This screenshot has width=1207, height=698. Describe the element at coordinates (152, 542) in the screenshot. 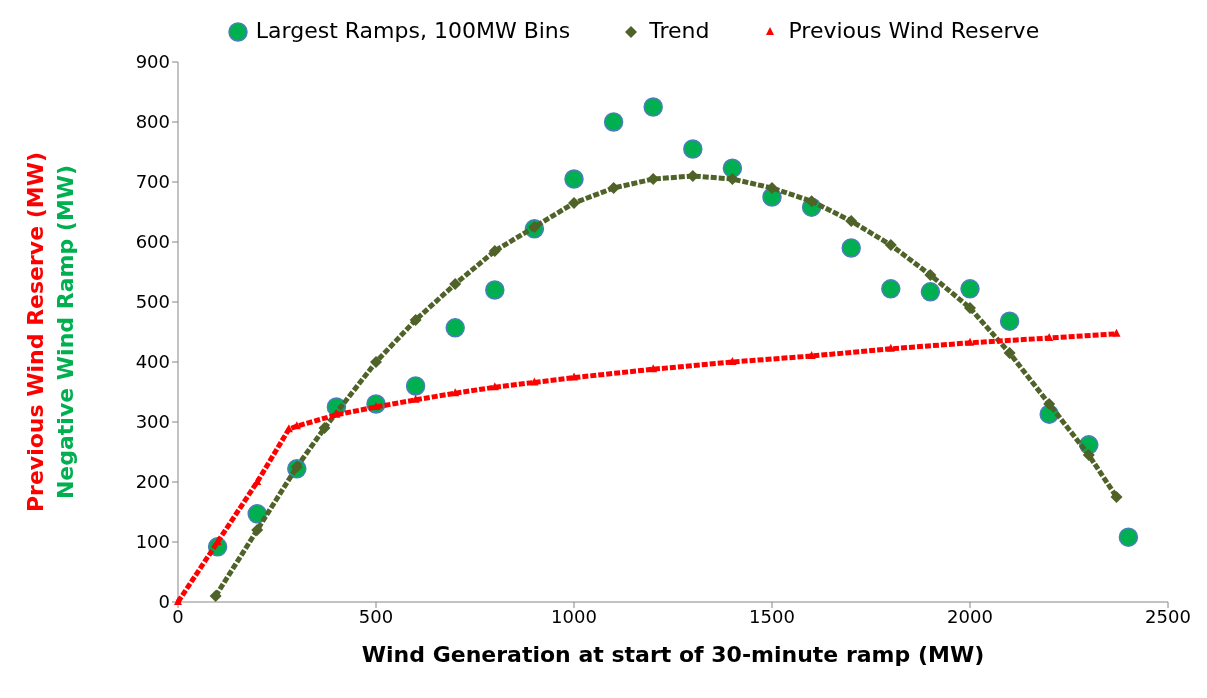

I see `y-tick-label: 100` at that location.